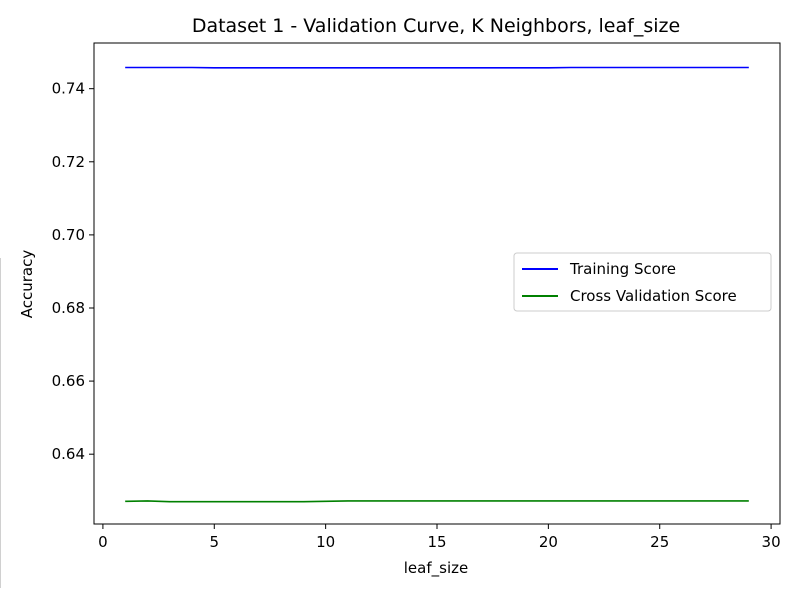 The width and height of the screenshot is (797, 589). What do you see at coordinates (68, 381) in the screenshot?
I see `y-tick-label: 0.66` at bounding box center [68, 381].